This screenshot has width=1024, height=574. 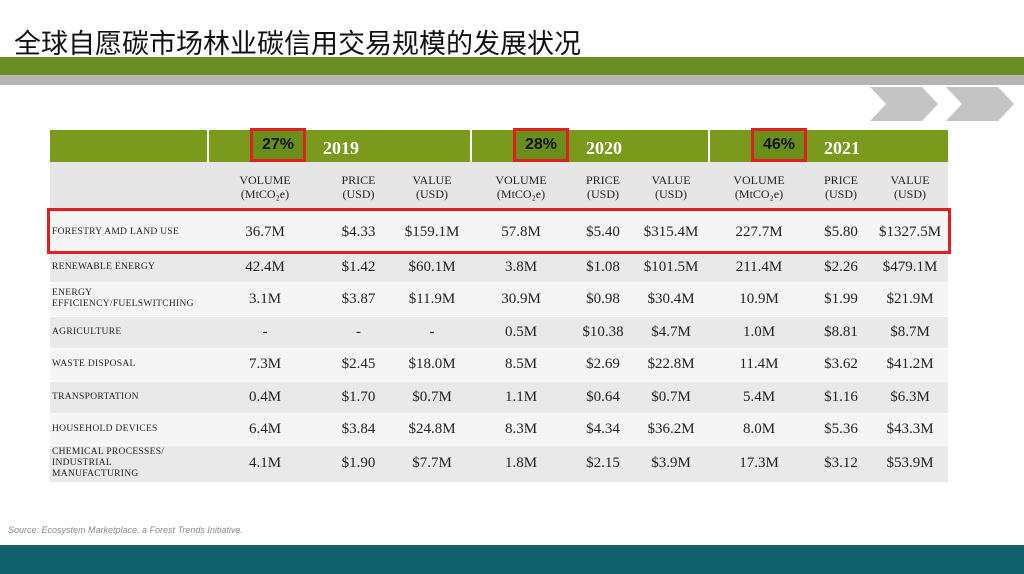 I want to click on value-cell: 211.4M, so click(x=759, y=266).